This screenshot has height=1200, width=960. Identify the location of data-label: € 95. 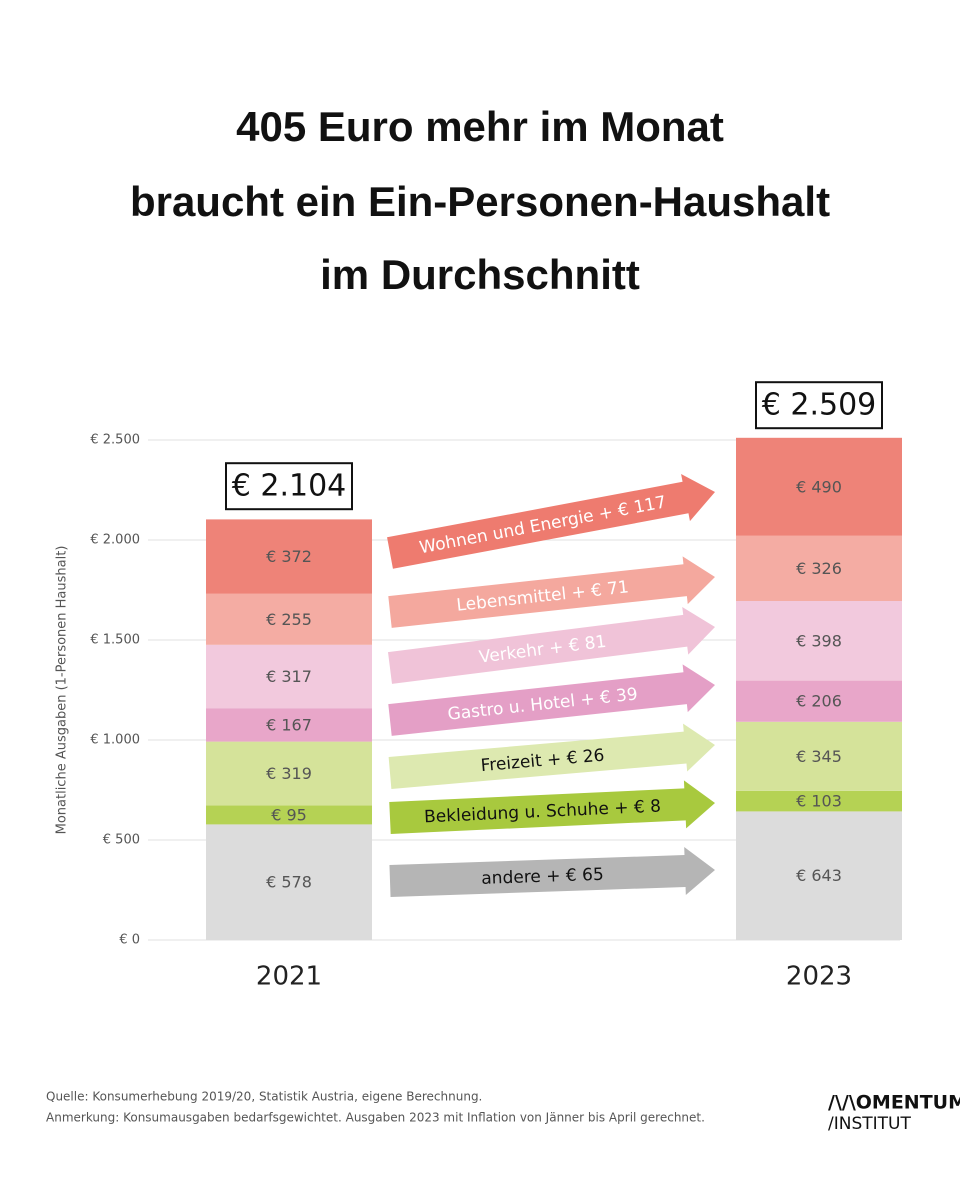
(289, 814).